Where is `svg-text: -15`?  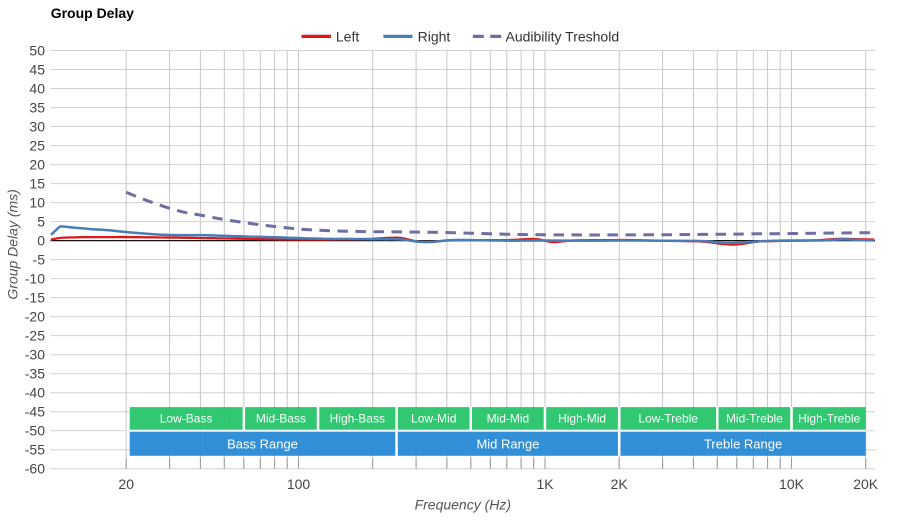 svg-text: -15 is located at coordinates (35, 298).